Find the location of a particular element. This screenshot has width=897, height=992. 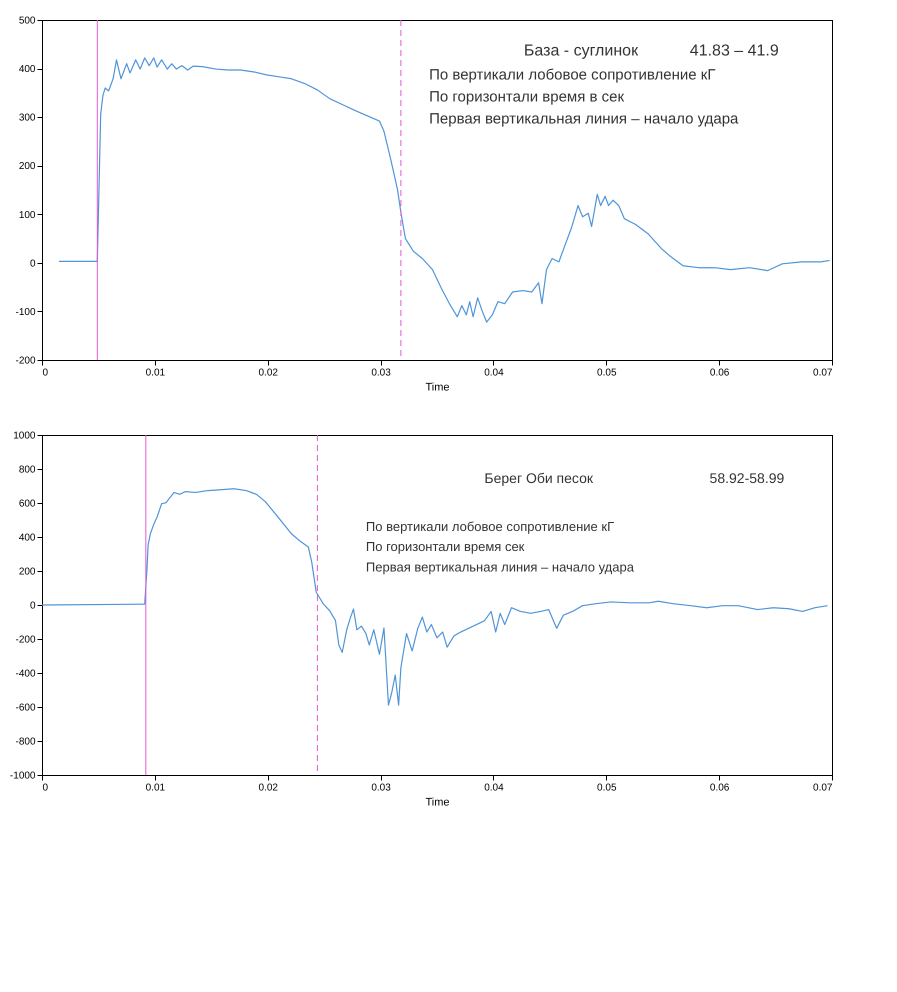

y-tick-label: 1000 is located at coordinates (24, 436).